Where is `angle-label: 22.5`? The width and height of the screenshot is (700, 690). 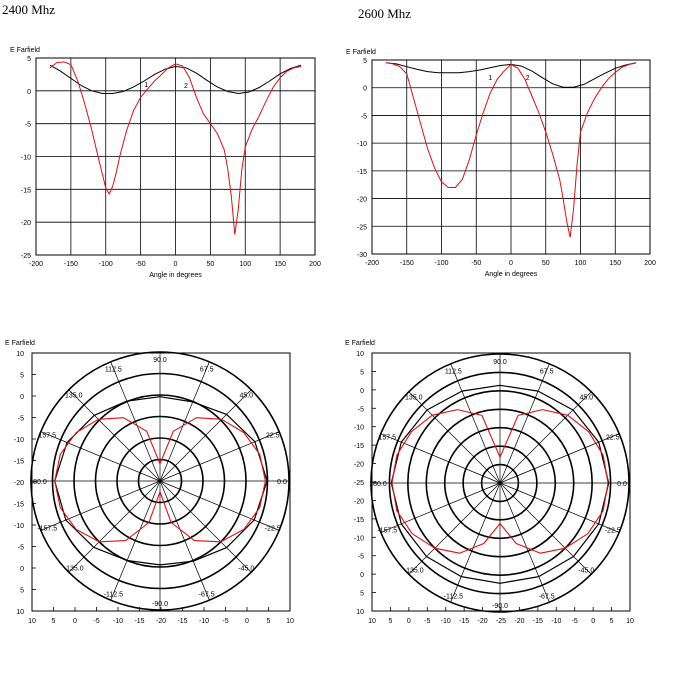 angle-label: 22.5 is located at coordinates (273, 435).